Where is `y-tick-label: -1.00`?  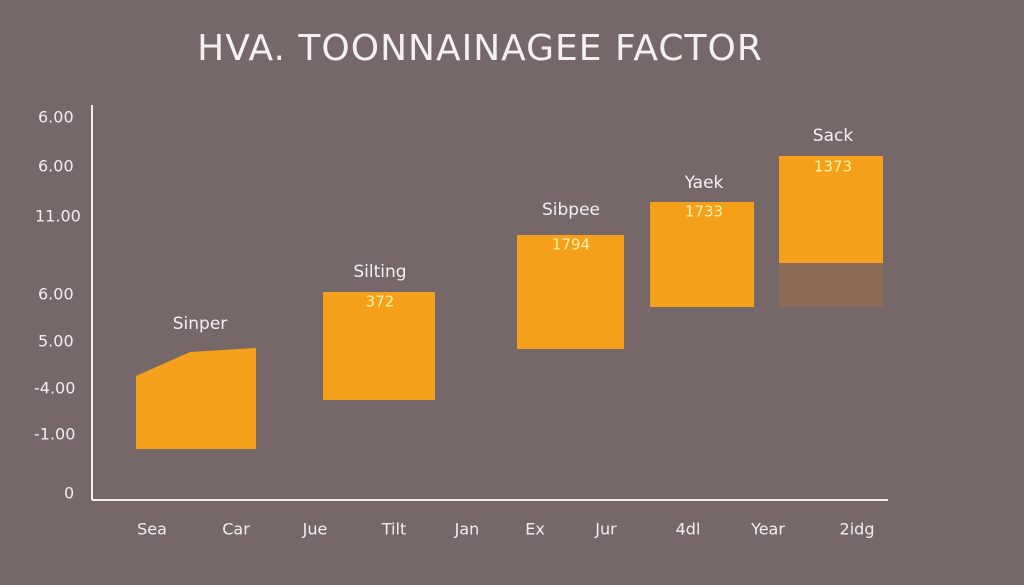 y-tick-label: -1.00 is located at coordinates (54, 434).